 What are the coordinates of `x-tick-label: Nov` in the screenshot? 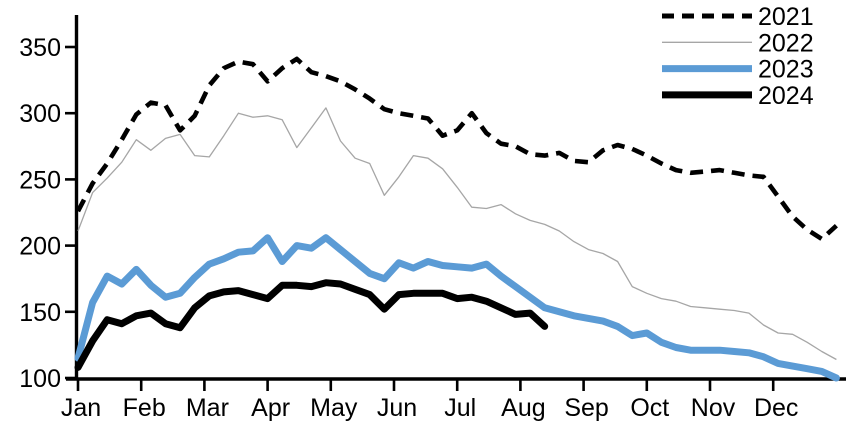 It's located at (713, 408).